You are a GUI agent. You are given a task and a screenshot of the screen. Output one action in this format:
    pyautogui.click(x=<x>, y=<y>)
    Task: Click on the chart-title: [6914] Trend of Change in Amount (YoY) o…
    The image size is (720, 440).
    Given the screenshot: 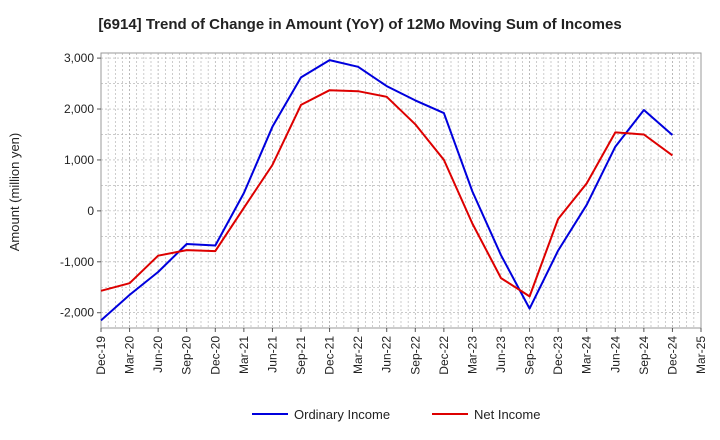 What is the action you would take?
    pyautogui.click(x=360, y=24)
    